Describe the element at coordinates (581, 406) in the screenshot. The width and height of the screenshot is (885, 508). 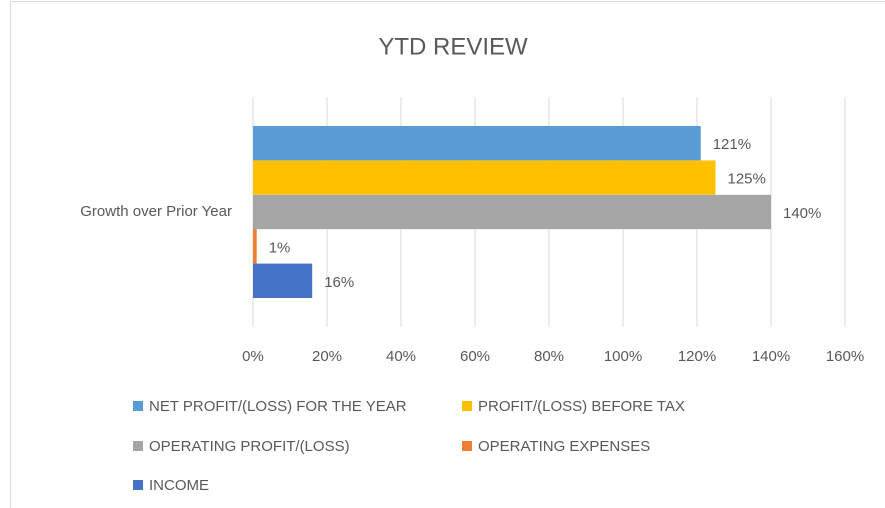
I see `legend-label: PROFIT/(LOSS) BEFORE TAX` at that location.